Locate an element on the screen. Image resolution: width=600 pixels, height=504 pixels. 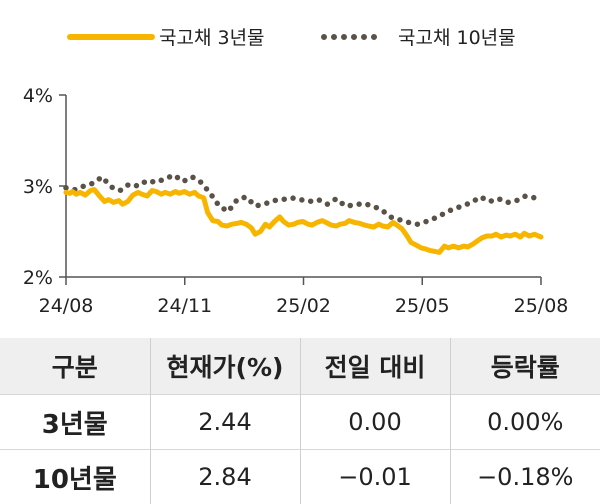
table-header-row: 구분 현재가(%) 전일 대비 등락률 is located at coordinates (300, 366).